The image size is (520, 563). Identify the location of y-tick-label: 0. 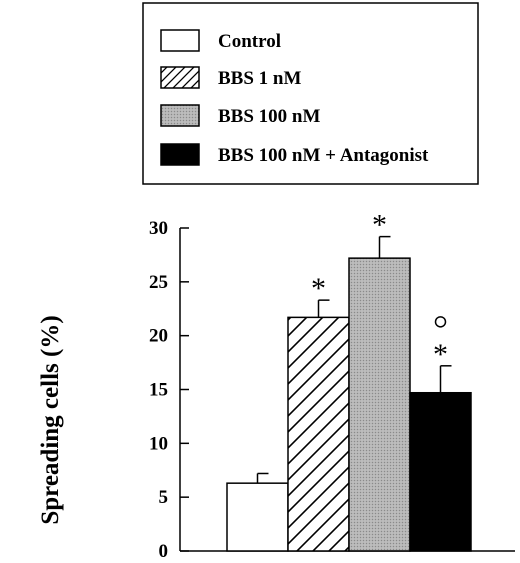
(164, 551).